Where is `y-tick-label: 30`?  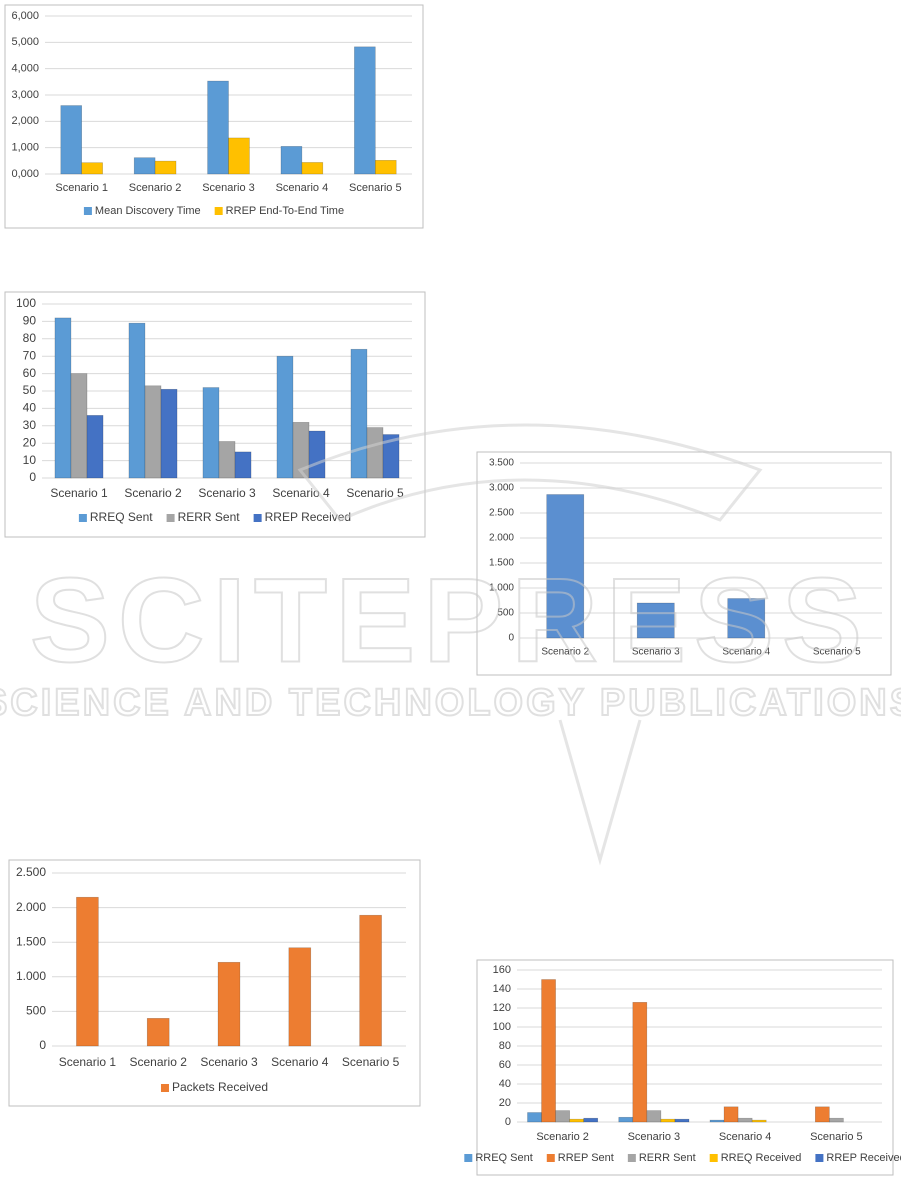
y-tick-label: 30 is located at coordinates (30, 425).